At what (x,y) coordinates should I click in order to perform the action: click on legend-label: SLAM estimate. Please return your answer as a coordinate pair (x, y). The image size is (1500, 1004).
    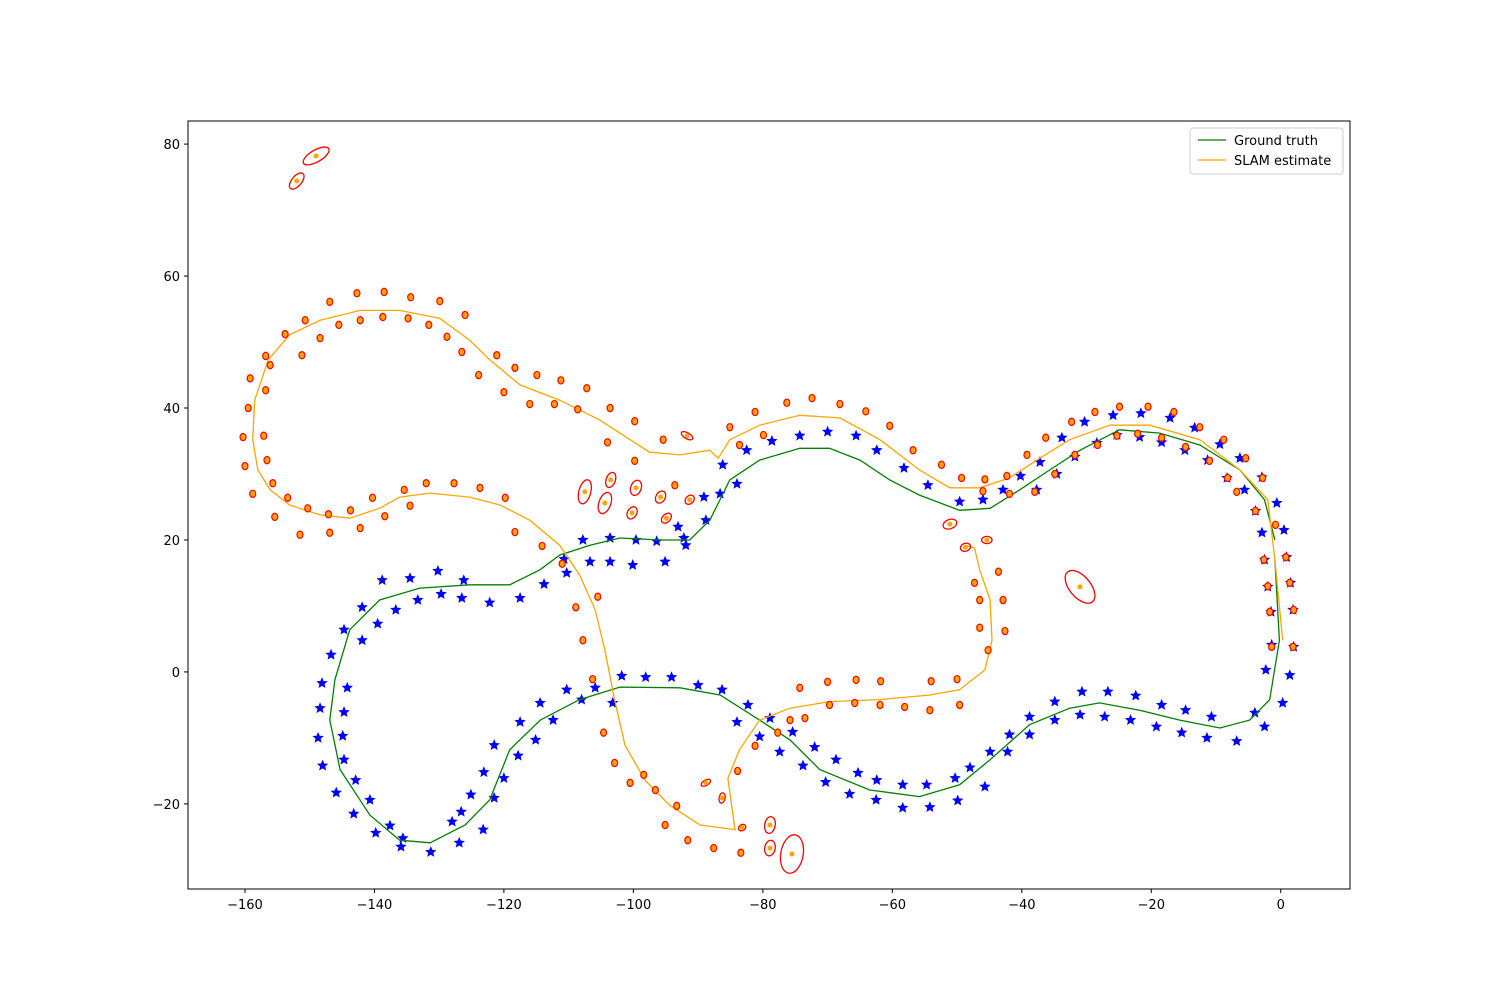
    Looking at the image, I should click on (1282, 161).